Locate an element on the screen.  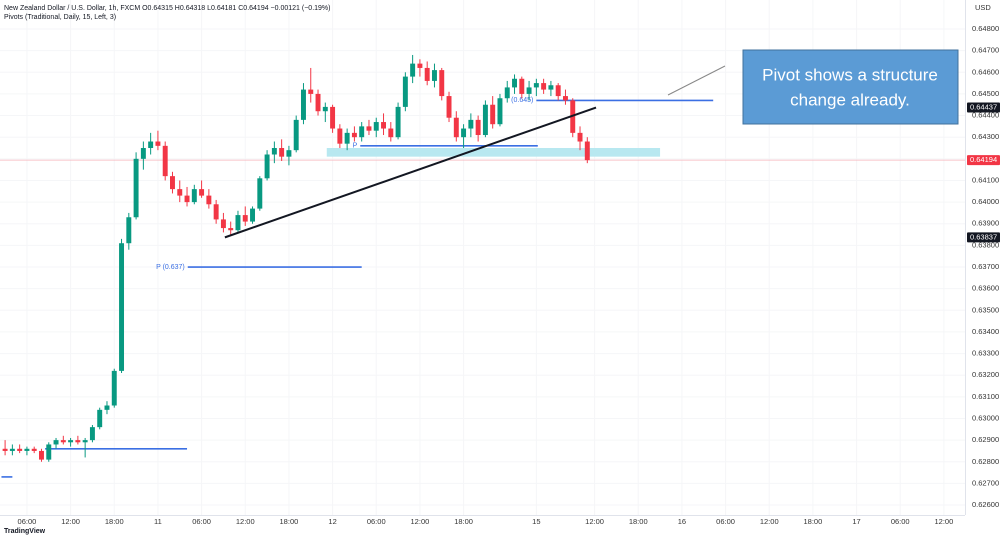
zone is located at coordinates (493, 152).